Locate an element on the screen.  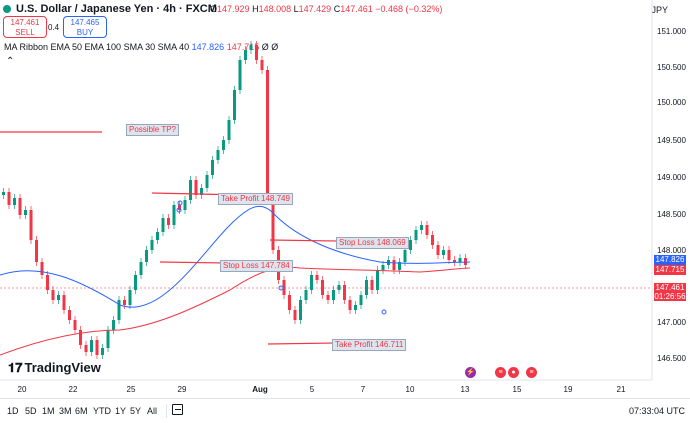
time-axis: 20 22 25 29 Aug 5 7 10 13 15 19 21 is located at coordinates (322, 389).